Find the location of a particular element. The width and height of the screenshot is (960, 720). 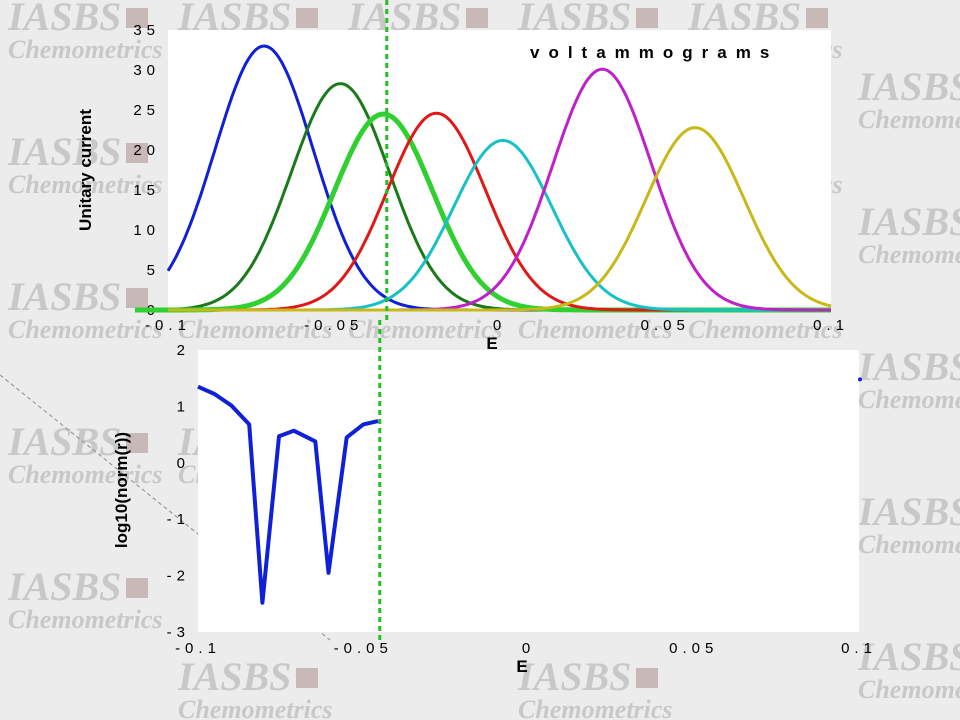

y-tick-label: 1 is located at coordinates (183, 406).